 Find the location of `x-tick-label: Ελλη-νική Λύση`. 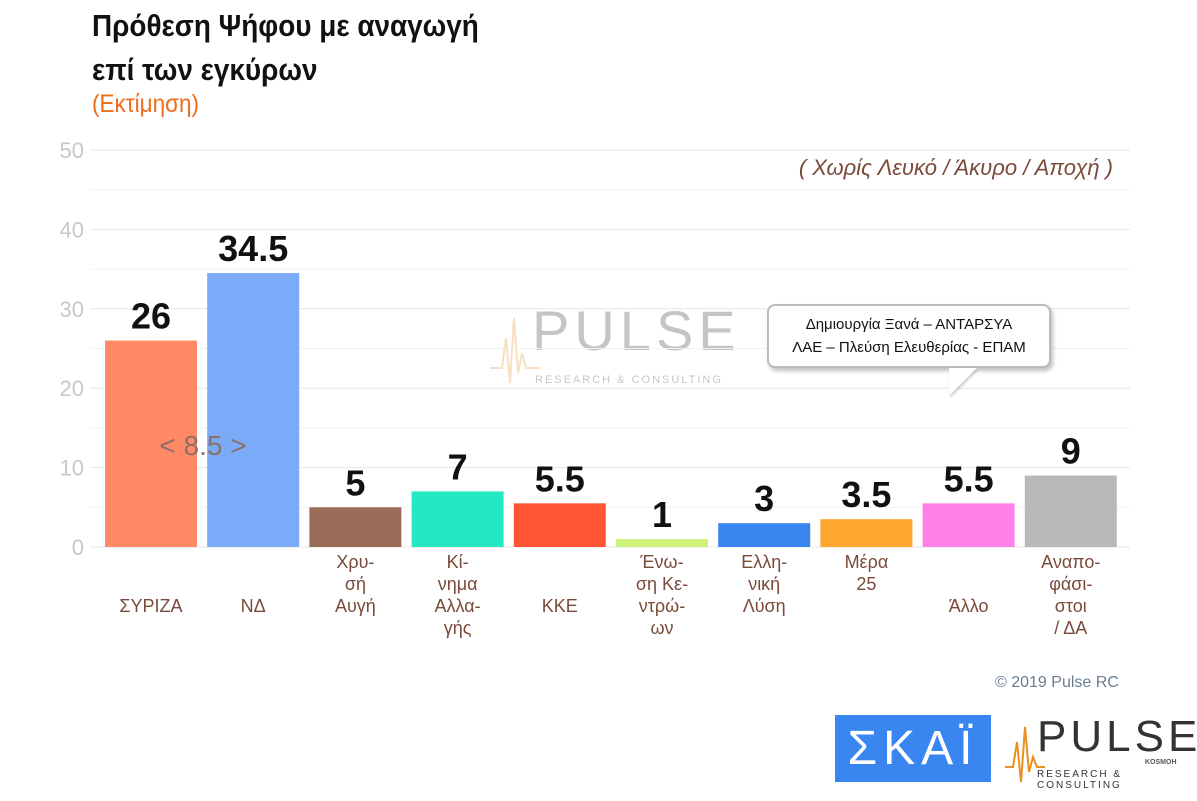

x-tick-label: Ελλη-νική Λύση is located at coordinates (764, 584).